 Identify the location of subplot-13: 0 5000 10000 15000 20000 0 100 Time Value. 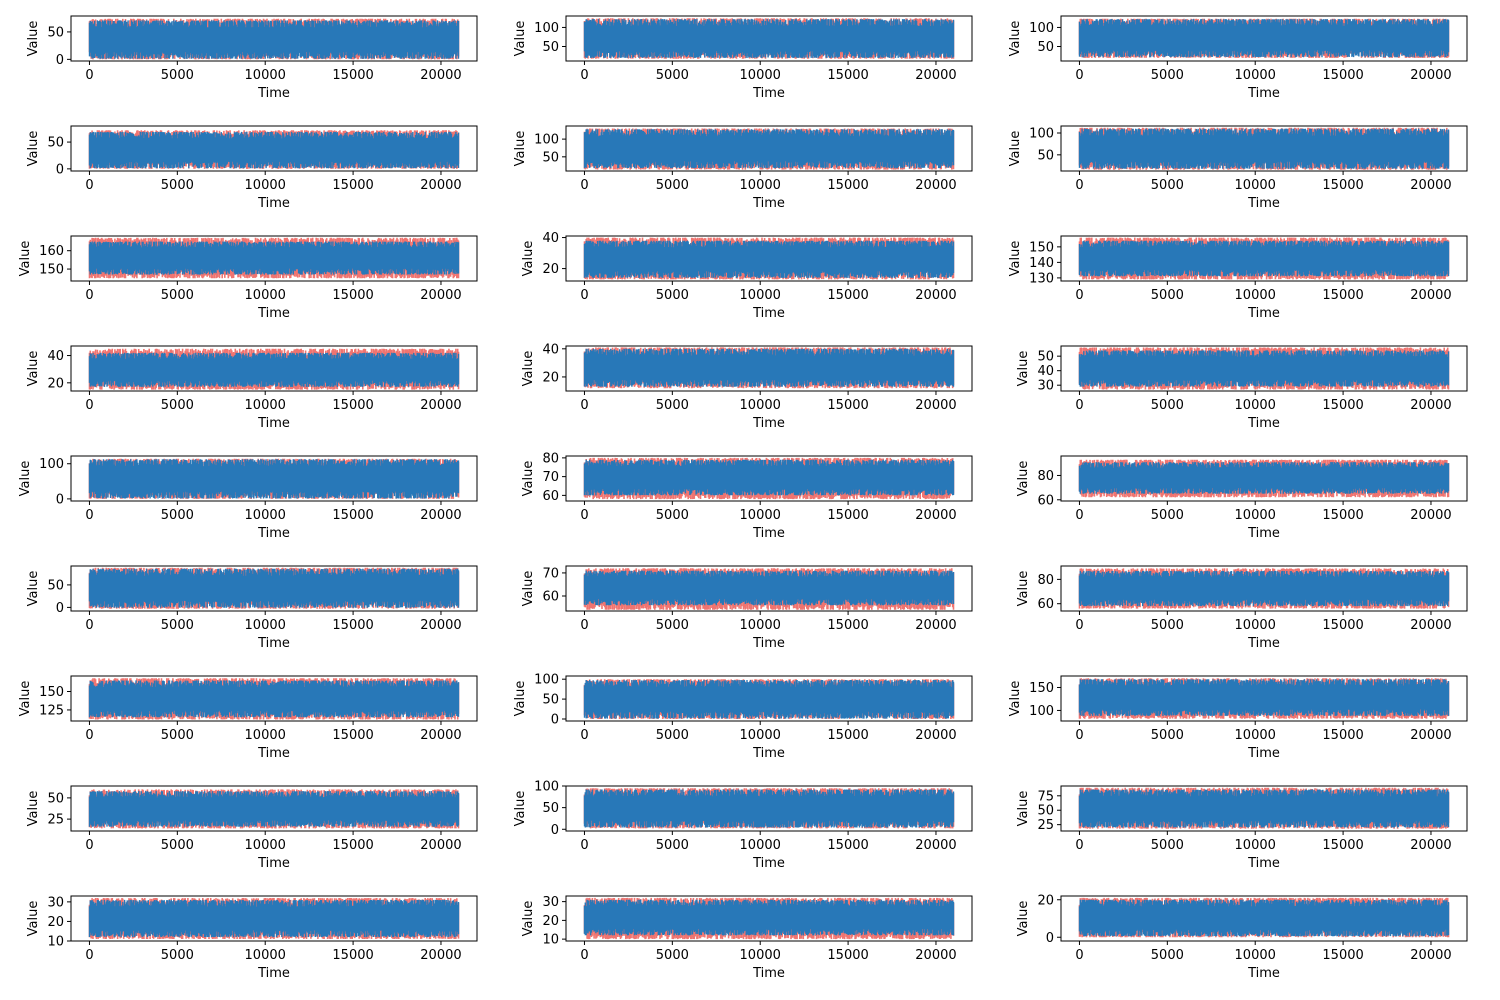
(248, 498).